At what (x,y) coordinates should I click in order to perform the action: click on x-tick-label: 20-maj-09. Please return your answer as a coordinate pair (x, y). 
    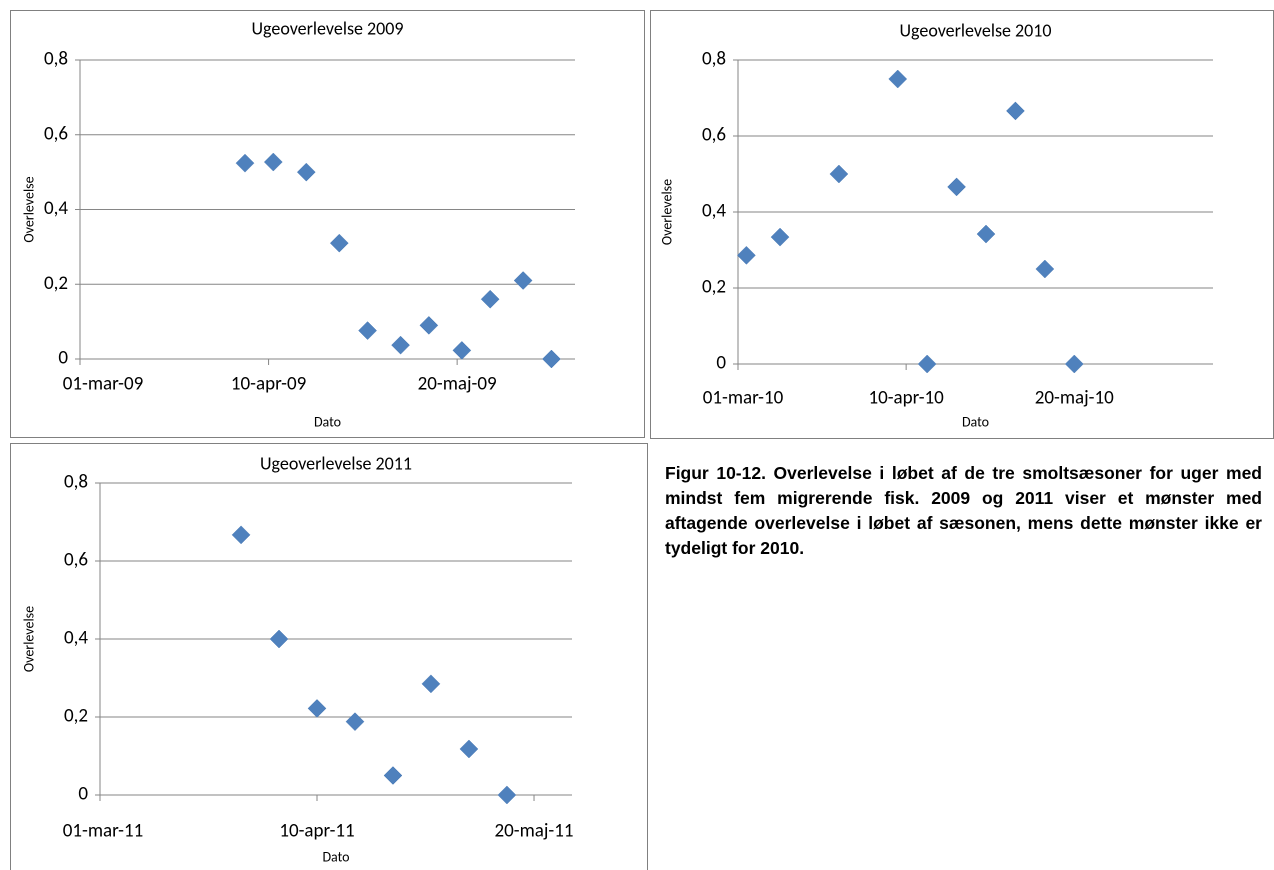
    Looking at the image, I should click on (457, 384).